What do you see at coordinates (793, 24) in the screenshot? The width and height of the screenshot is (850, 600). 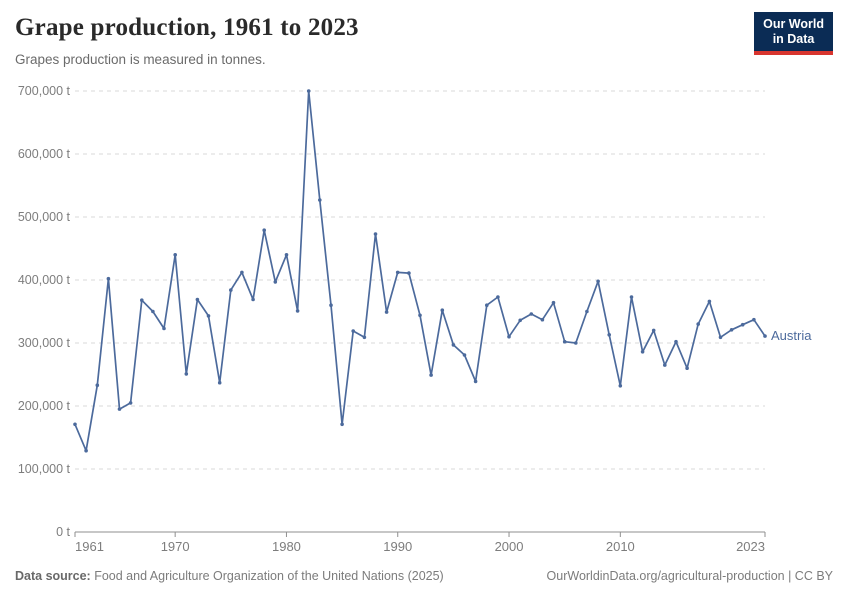 I see `owid-logo-line1: Our World` at bounding box center [793, 24].